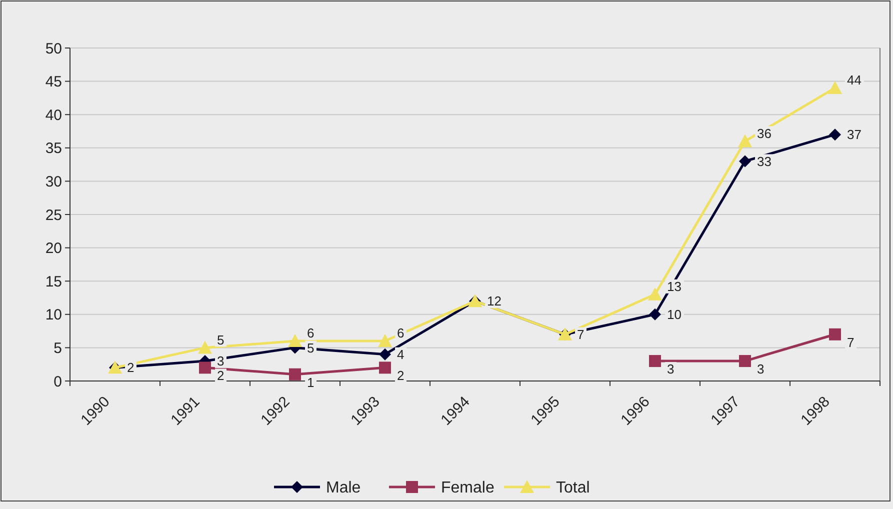 The height and width of the screenshot is (509, 893). Describe the element at coordinates (494, 301) in the screenshot. I see `data-label: 12` at that location.